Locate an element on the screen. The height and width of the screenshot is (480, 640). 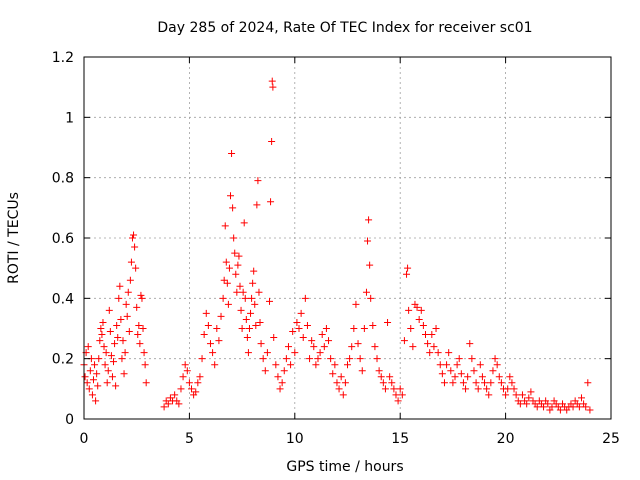
y-tick-label: 0.2 is located at coordinates (63, 360).